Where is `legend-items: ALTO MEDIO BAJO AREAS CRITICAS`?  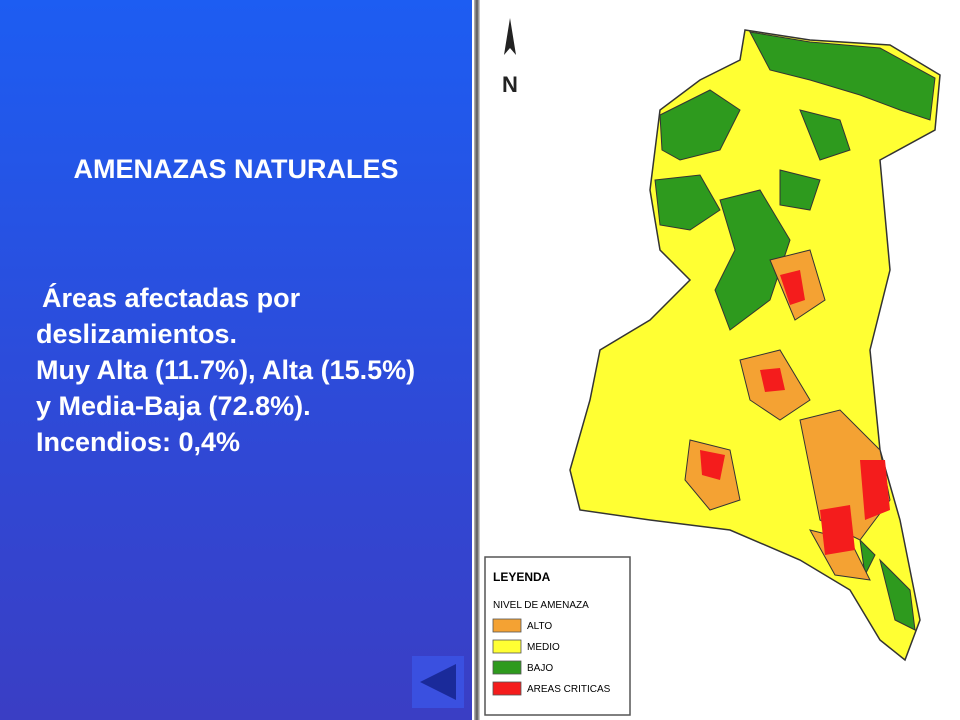 legend-items: ALTO MEDIO BAJO AREAS CRITICAS is located at coordinates (551, 657).